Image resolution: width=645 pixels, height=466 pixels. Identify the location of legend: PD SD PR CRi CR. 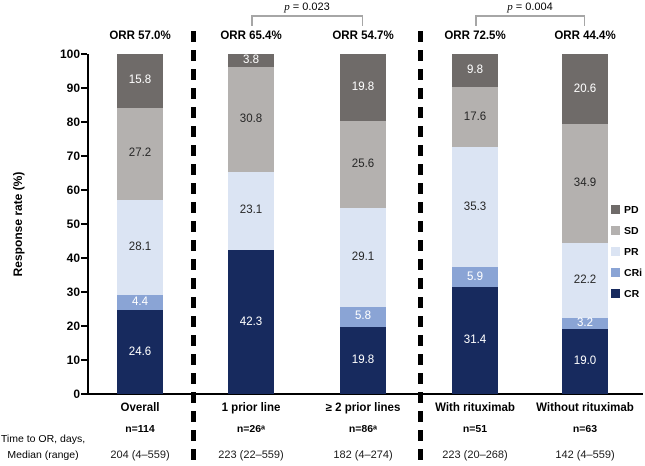
(626, 251).